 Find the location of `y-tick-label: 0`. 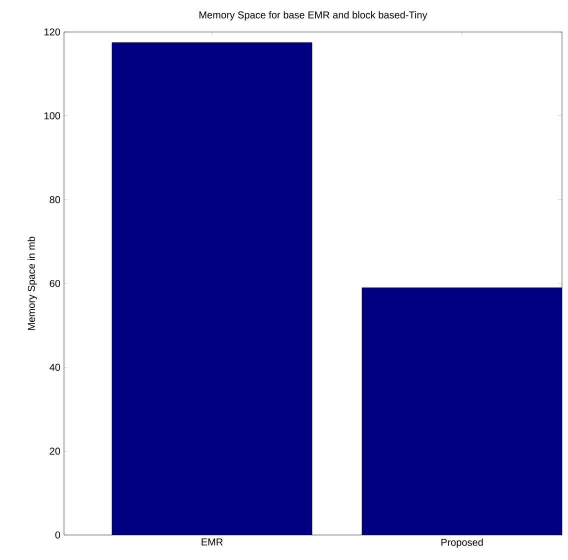

y-tick-label: 0 is located at coordinates (57, 535).